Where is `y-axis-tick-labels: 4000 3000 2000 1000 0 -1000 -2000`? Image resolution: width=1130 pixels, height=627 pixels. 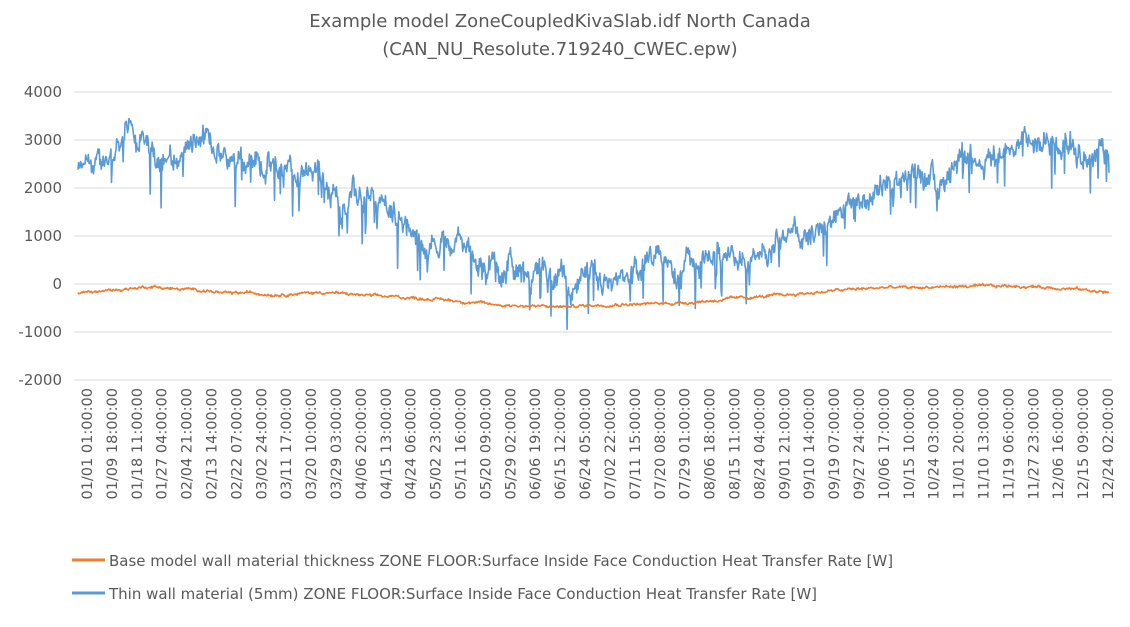 y-axis-tick-labels: 4000 3000 2000 1000 0 -1000 -2000 is located at coordinates (40, 236).